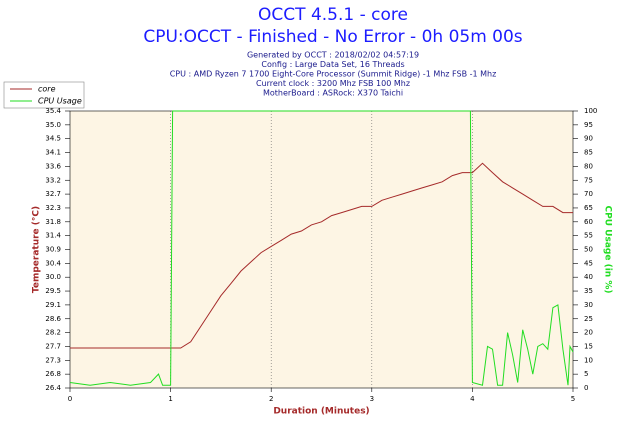  I want to click on info-line: Generated by OCCT : 2018/02/02 04:57:19, so click(333, 55).